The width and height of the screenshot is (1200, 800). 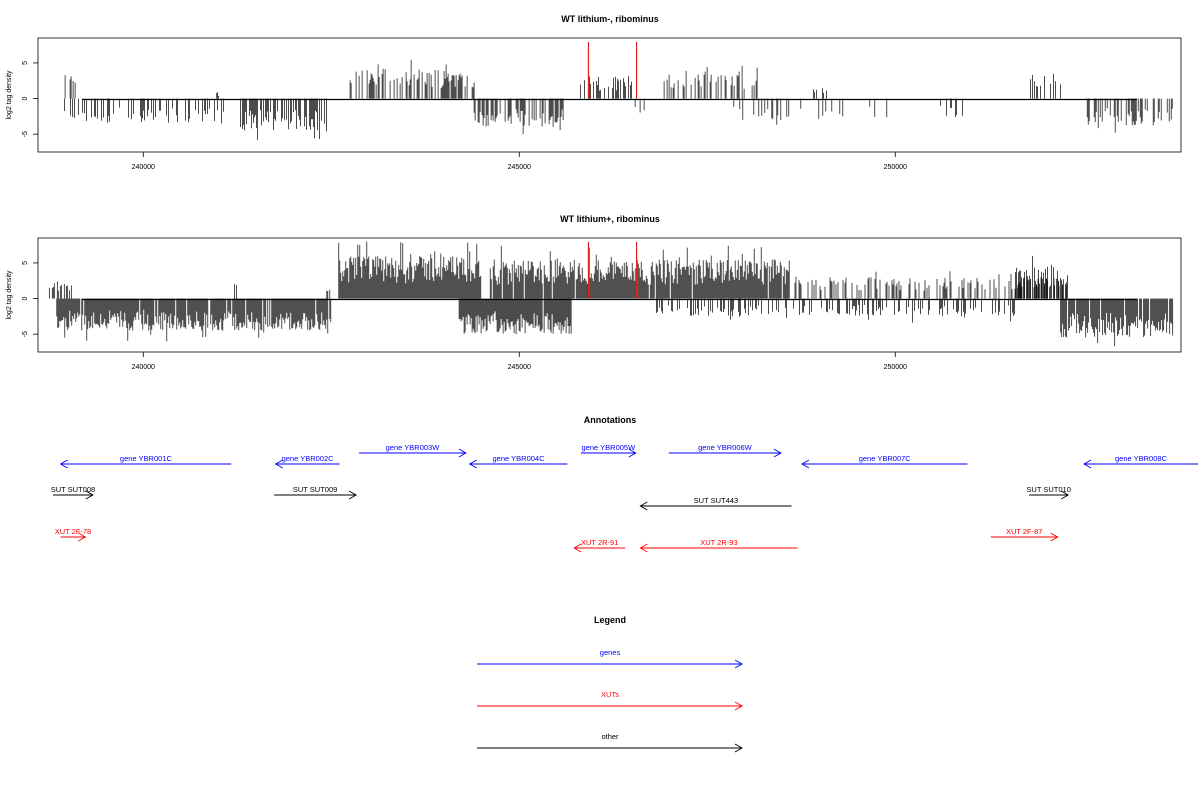 I want to click on feature-label: gene YBR006W, so click(x=725, y=447).